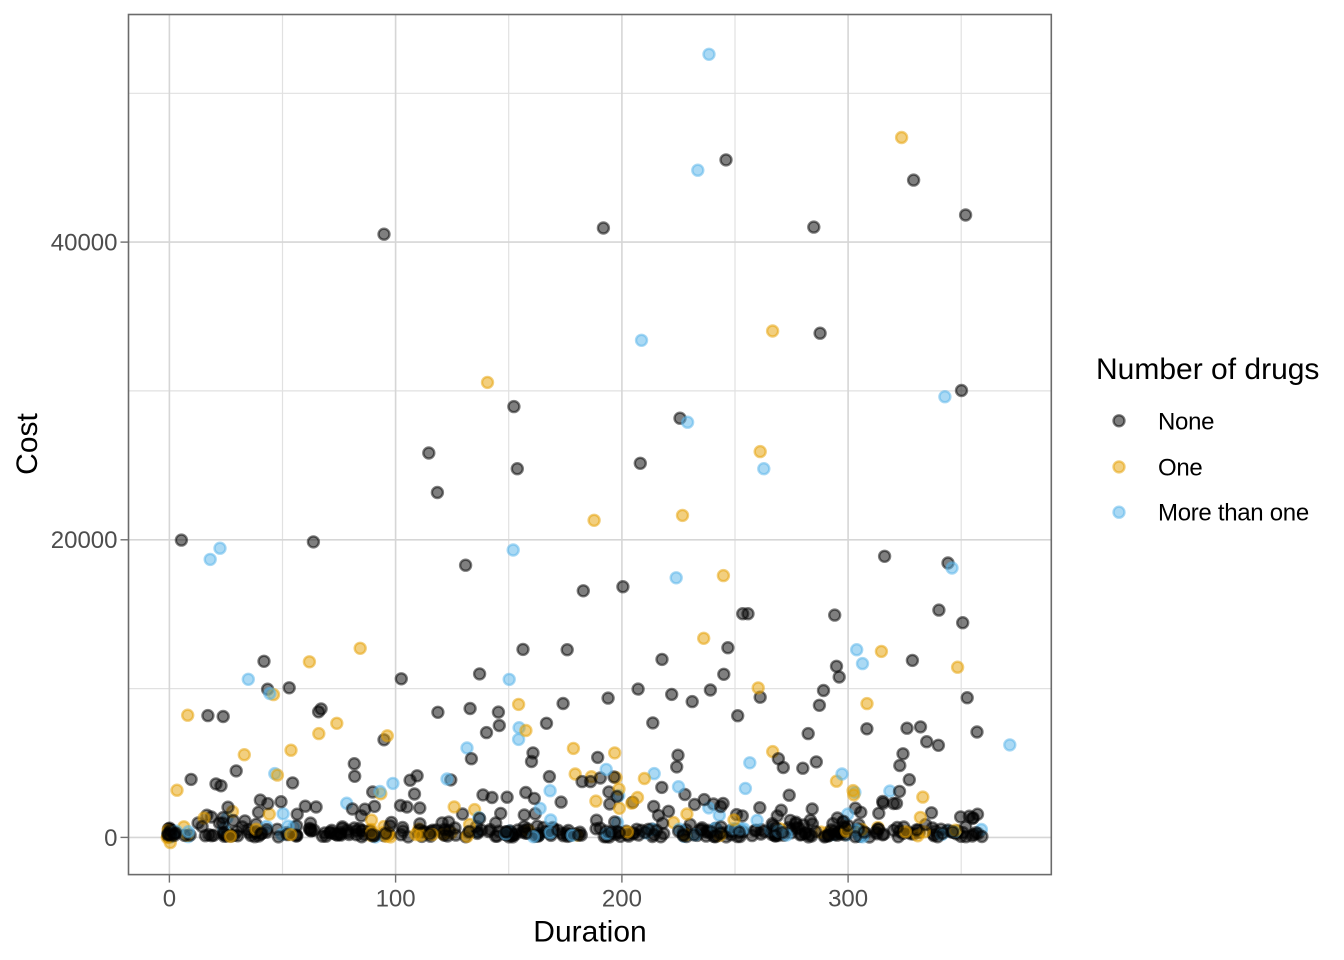  I want to click on svg-text: 40000, so click(84, 243).